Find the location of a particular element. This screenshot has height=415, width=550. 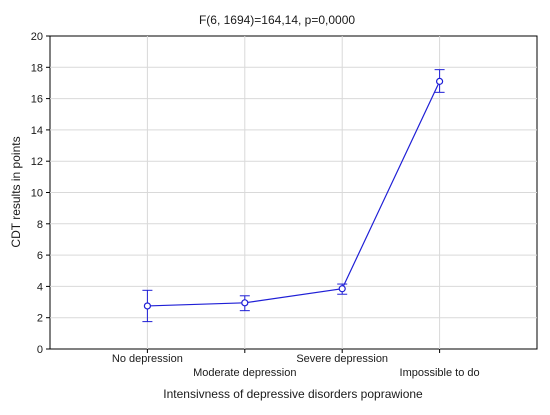

y-tick-label: 6 is located at coordinates (40, 256).